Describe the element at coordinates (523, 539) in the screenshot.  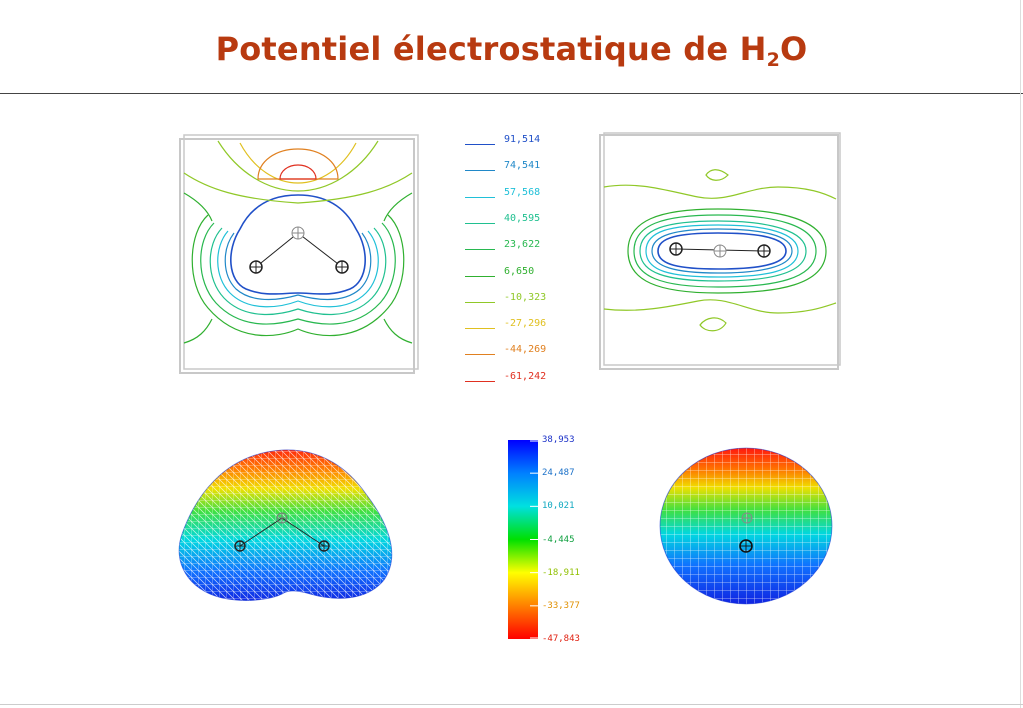
I see `potential-colorbar` at that location.